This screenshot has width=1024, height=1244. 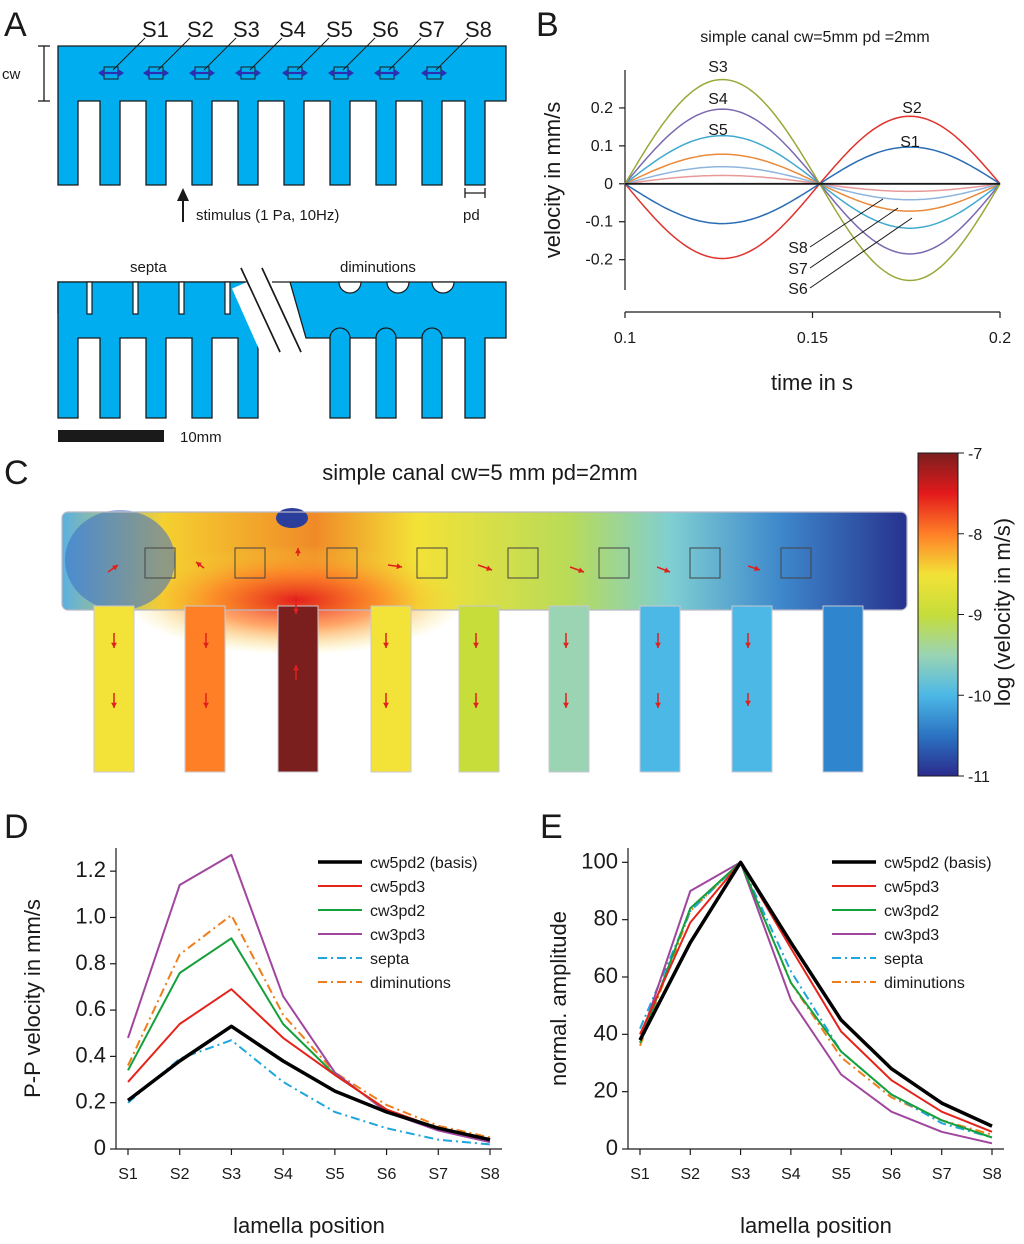 What do you see at coordinates (267, 215) in the screenshot?
I see `stimulus-label: stimulus (1 Pa, 10Hz)` at bounding box center [267, 215].